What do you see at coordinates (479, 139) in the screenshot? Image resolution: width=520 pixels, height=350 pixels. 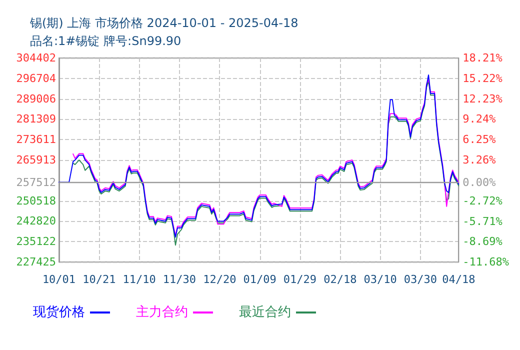 I see `y2-tick-label: 6.25%` at bounding box center [479, 139].